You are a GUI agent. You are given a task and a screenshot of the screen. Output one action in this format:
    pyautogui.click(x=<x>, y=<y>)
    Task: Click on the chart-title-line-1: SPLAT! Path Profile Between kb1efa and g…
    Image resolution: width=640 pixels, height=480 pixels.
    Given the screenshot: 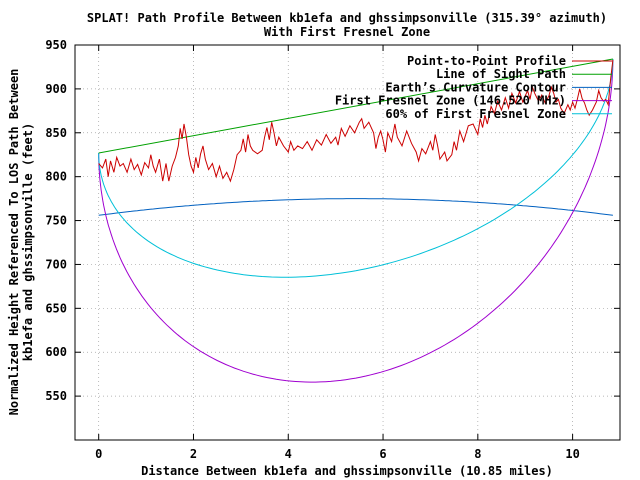 What is the action you would take?
    pyautogui.click(x=347, y=18)
    